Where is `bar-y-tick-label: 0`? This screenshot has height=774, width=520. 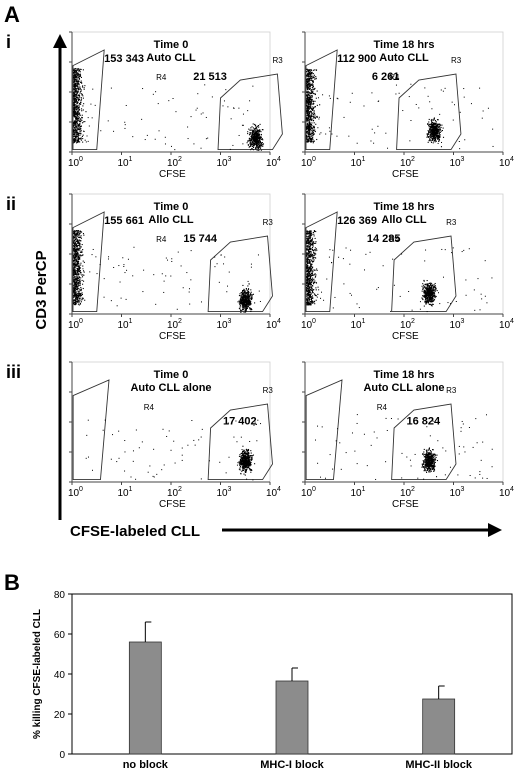
bar-y-tick-label: 0 is located at coordinates (62, 755).